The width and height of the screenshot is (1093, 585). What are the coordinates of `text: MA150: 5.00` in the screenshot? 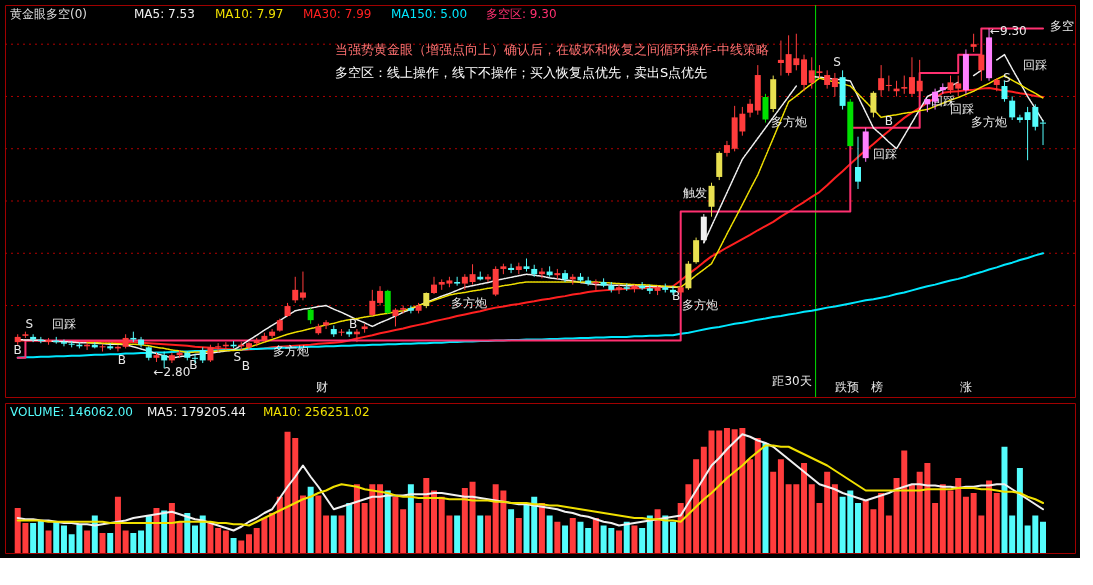 It's located at (429, 14).